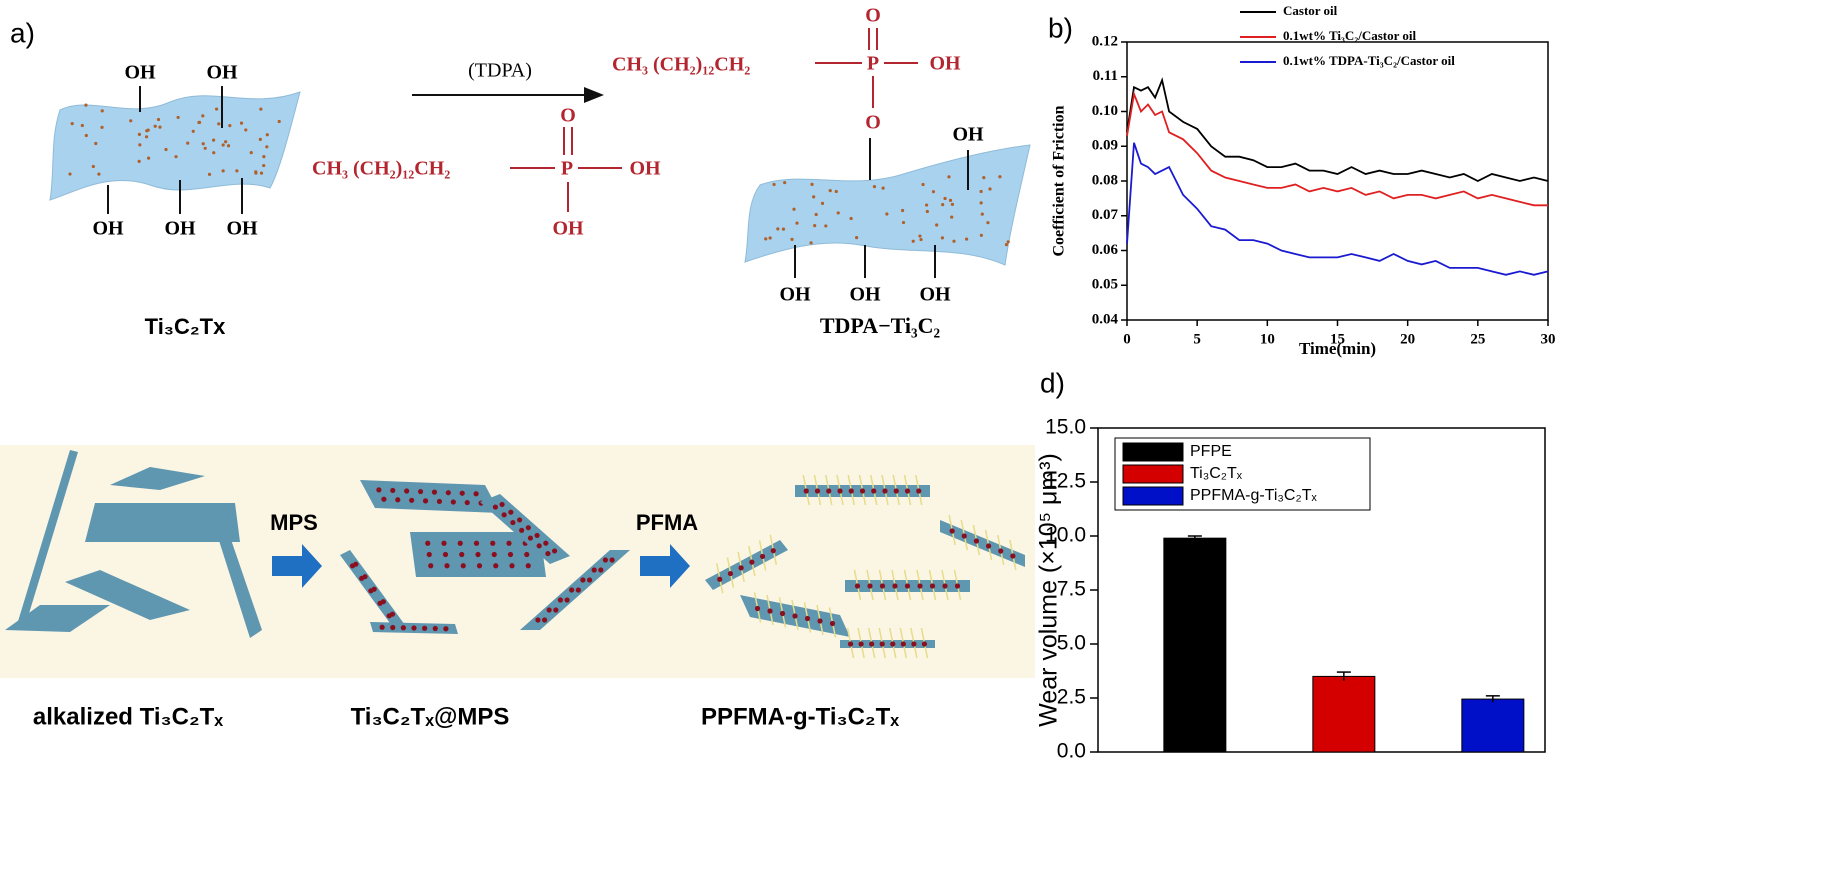  I want to click on y-tick-label: 10.0, so click(1065, 535).